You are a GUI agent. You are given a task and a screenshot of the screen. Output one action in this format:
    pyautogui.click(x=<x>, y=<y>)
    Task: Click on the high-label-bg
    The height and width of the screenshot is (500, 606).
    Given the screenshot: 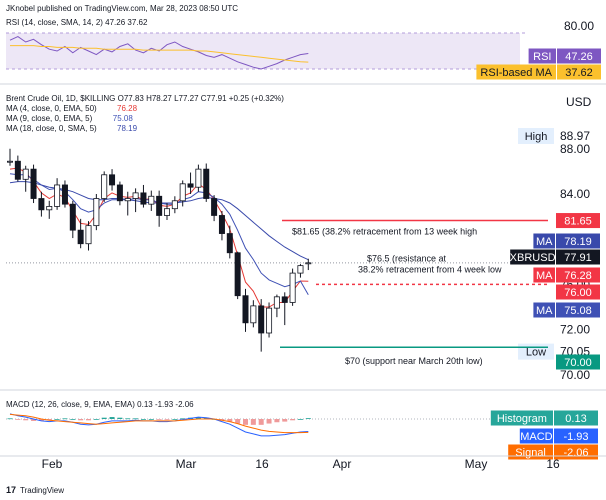 What is the action you would take?
    pyautogui.click(x=536, y=136)
    